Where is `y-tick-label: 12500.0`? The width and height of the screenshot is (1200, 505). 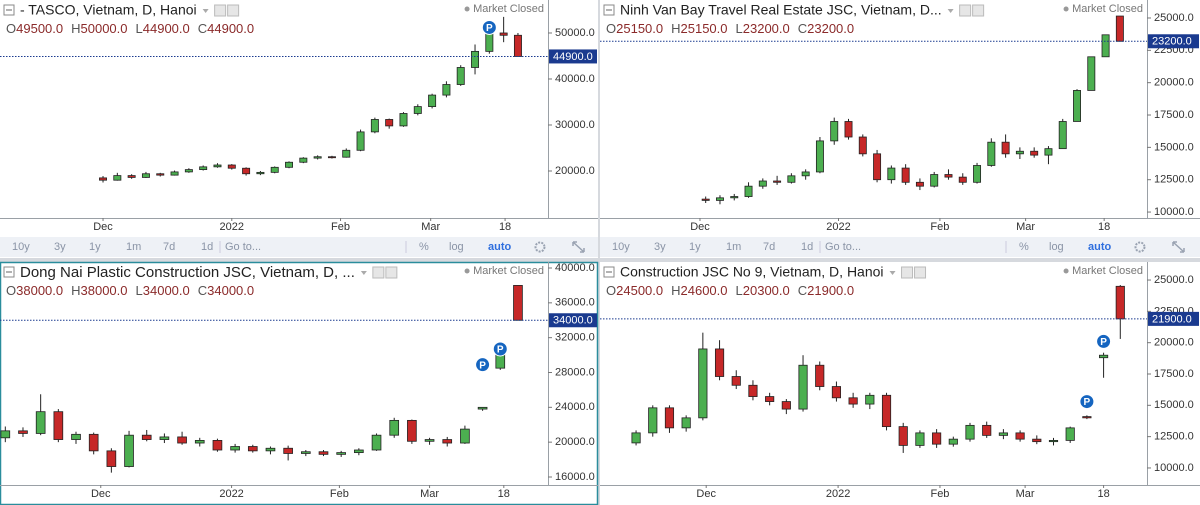
y-tick-label: 12500.0 is located at coordinates (1174, 437).